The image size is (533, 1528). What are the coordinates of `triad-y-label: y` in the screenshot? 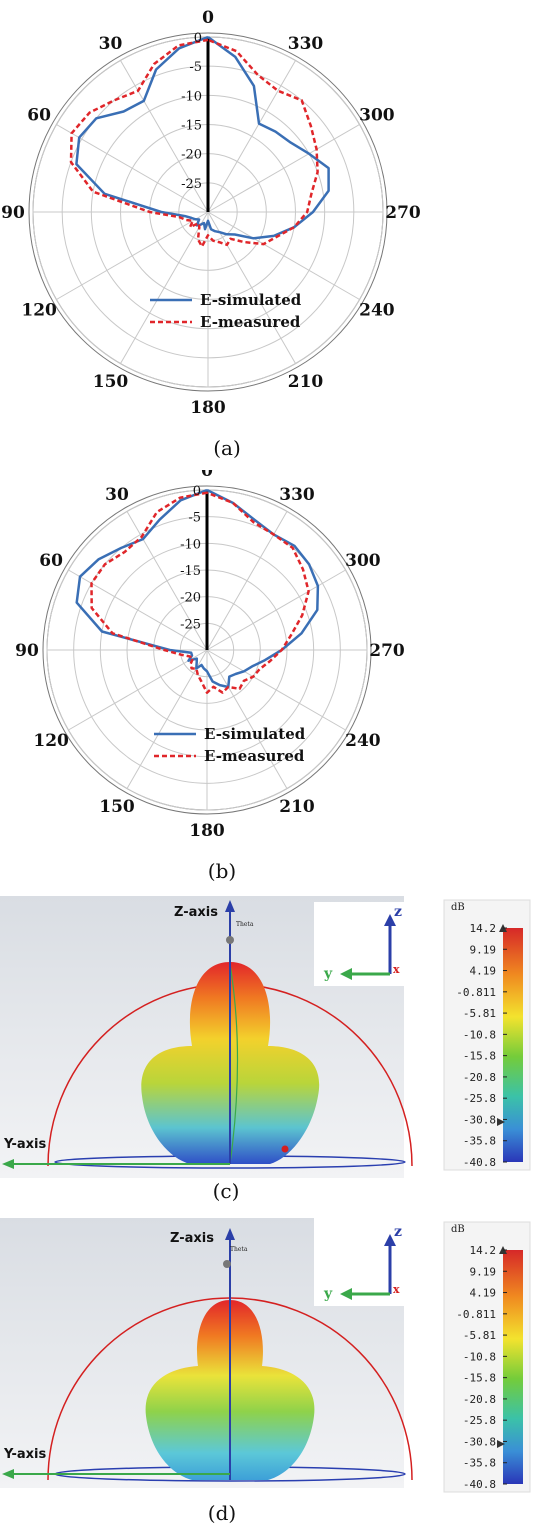 It's located at (328, 1294).